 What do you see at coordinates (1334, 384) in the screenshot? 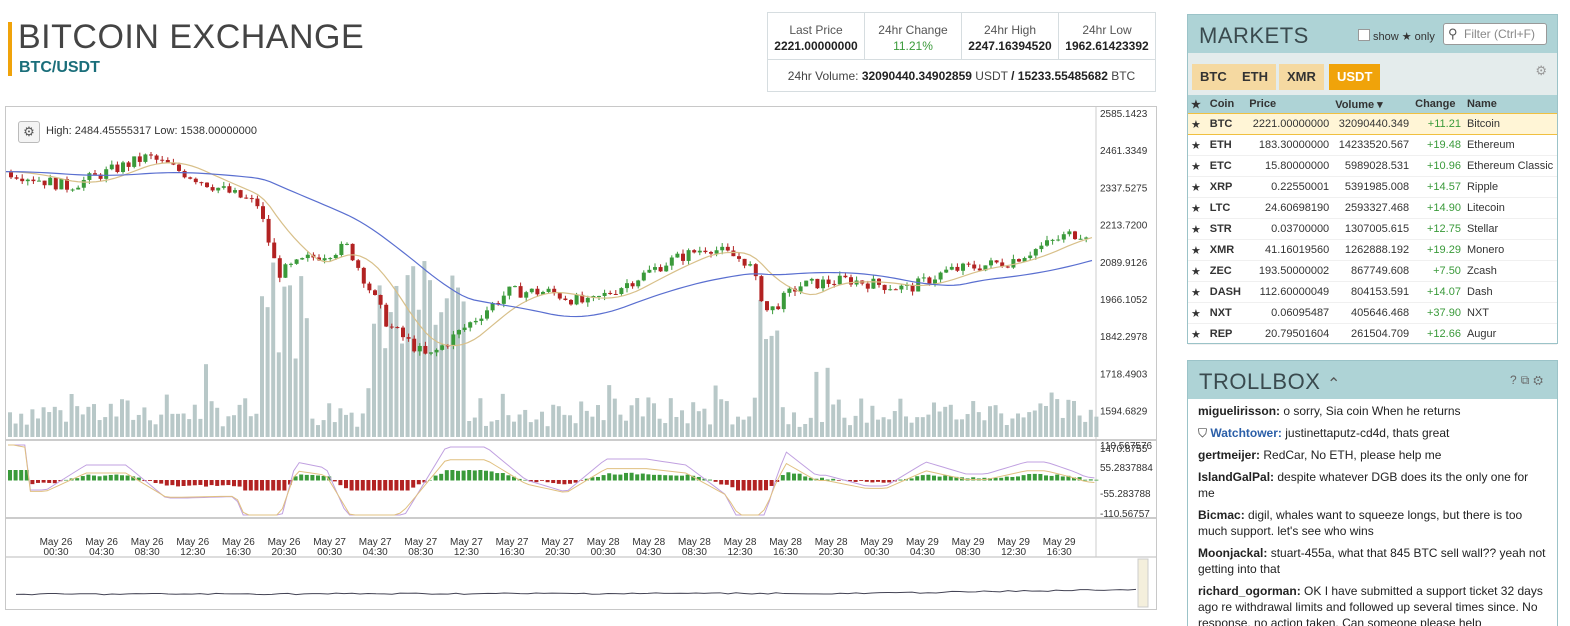
I see `collapse-chevron-up-icon: ⌃` at bounding box center [1334, 384].